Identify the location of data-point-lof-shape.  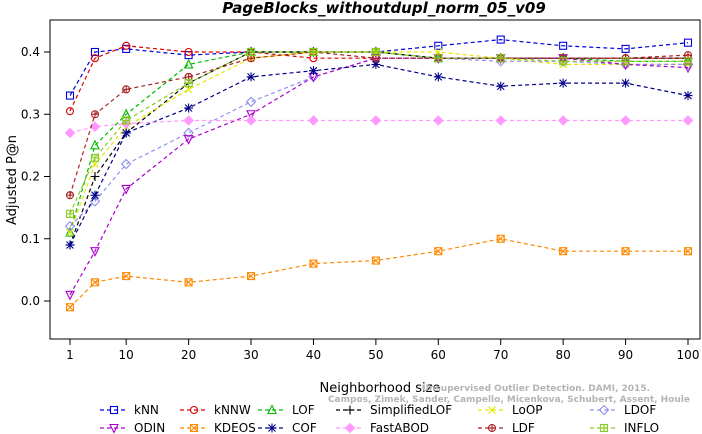
(188, 63).